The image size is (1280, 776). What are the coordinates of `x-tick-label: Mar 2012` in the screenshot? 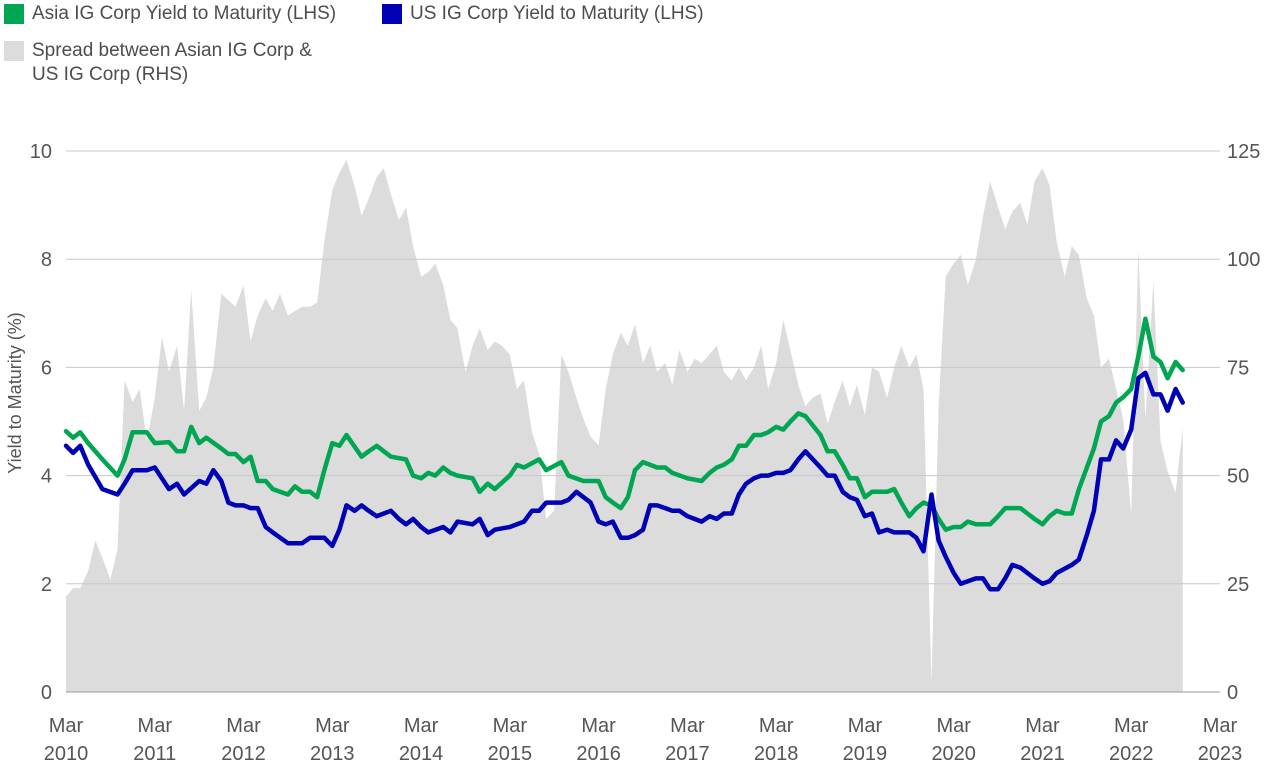 It's located at (243, 740).